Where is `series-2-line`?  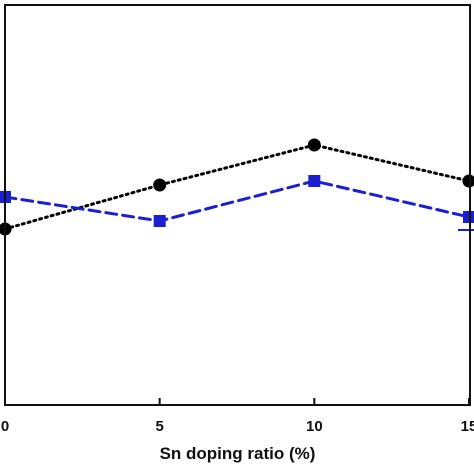
series-2-line is located at coordinates (237, 201).